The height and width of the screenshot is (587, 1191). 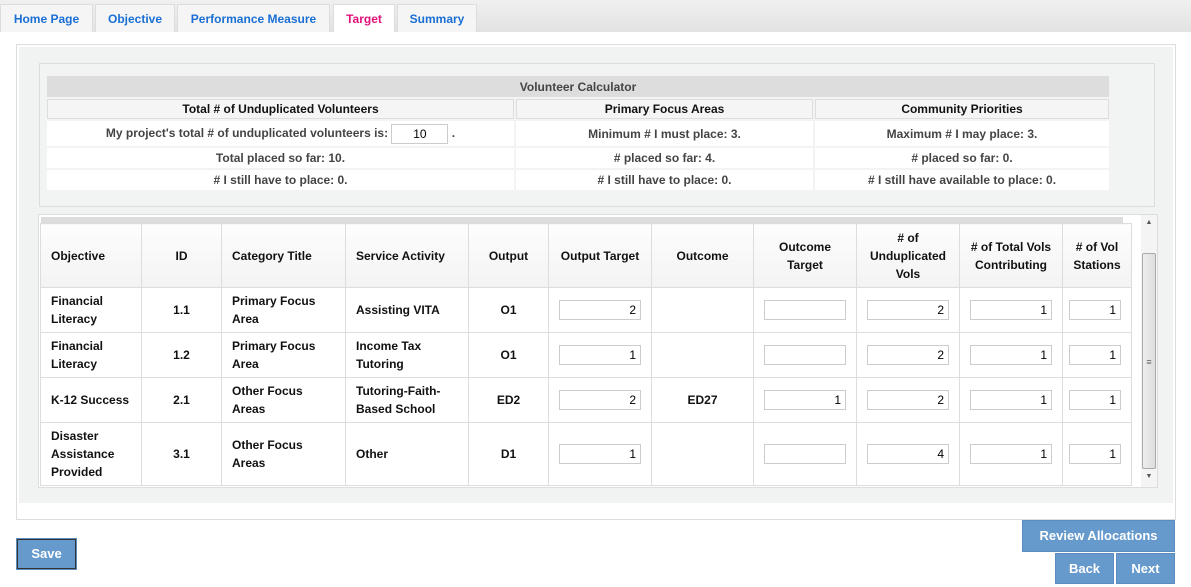 What do you see at coordinates (1149, 222) in the screenshot?
I see `scroll-up-icon: ▲` at bounding box center [1149, 222].